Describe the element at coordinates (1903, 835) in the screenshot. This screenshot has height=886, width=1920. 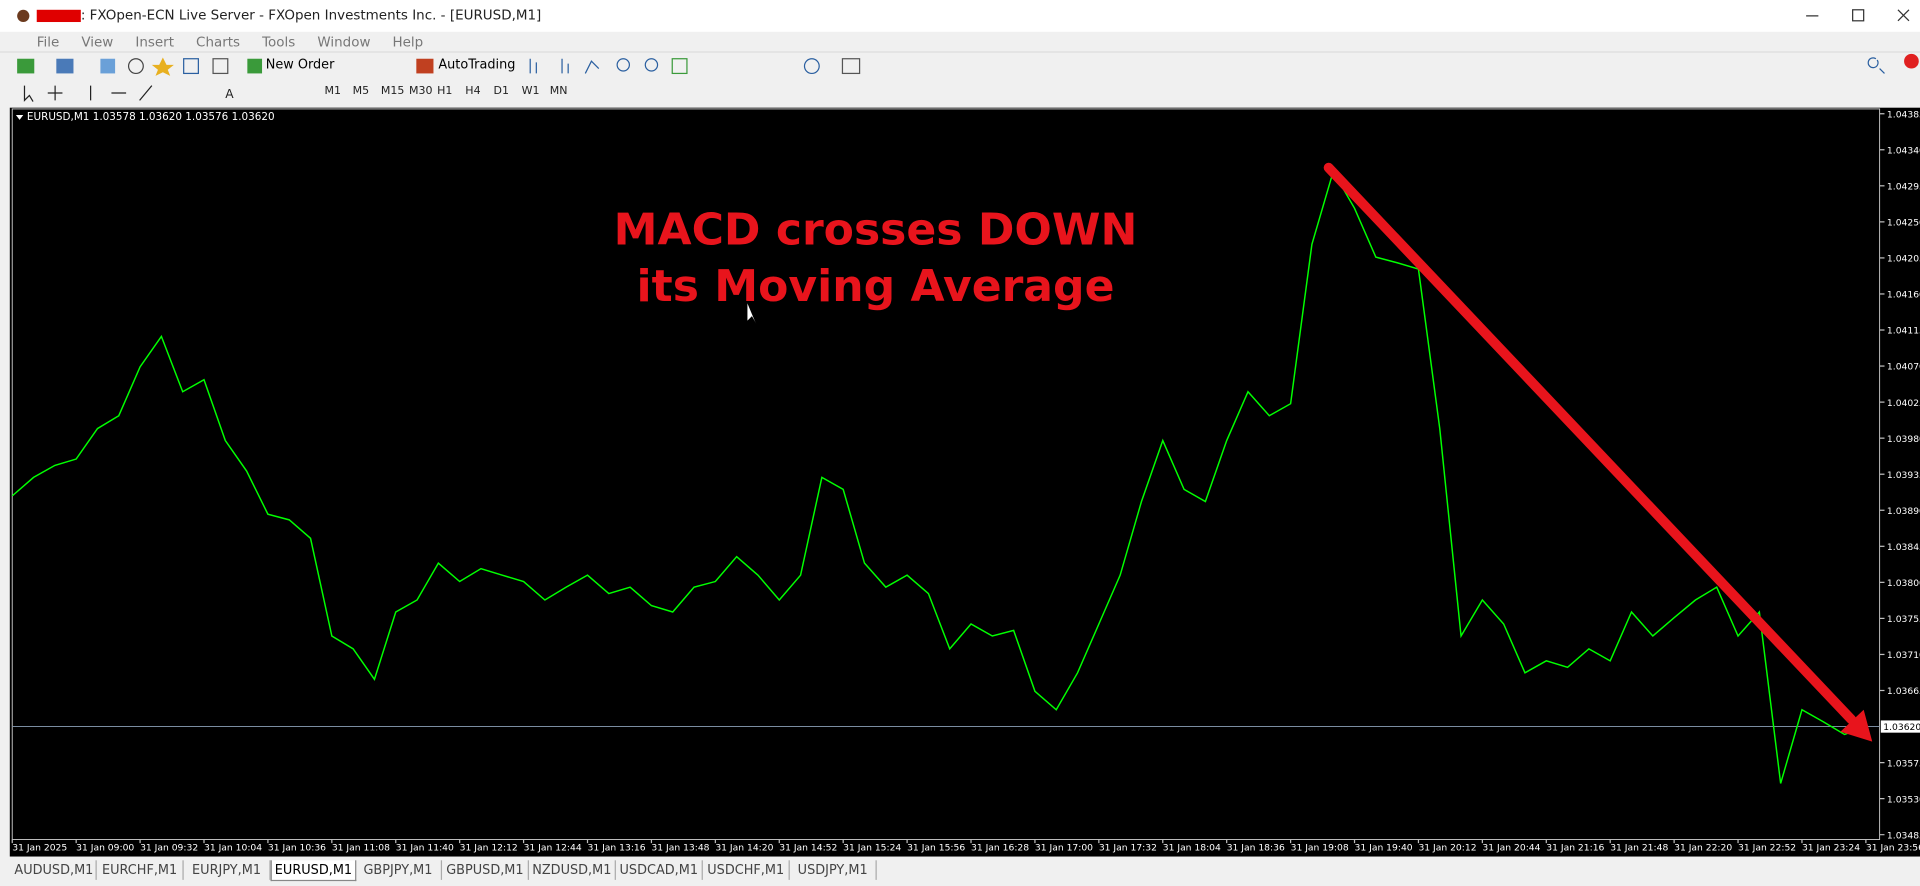
I see `y-tick-label: 1.03485` at that location.